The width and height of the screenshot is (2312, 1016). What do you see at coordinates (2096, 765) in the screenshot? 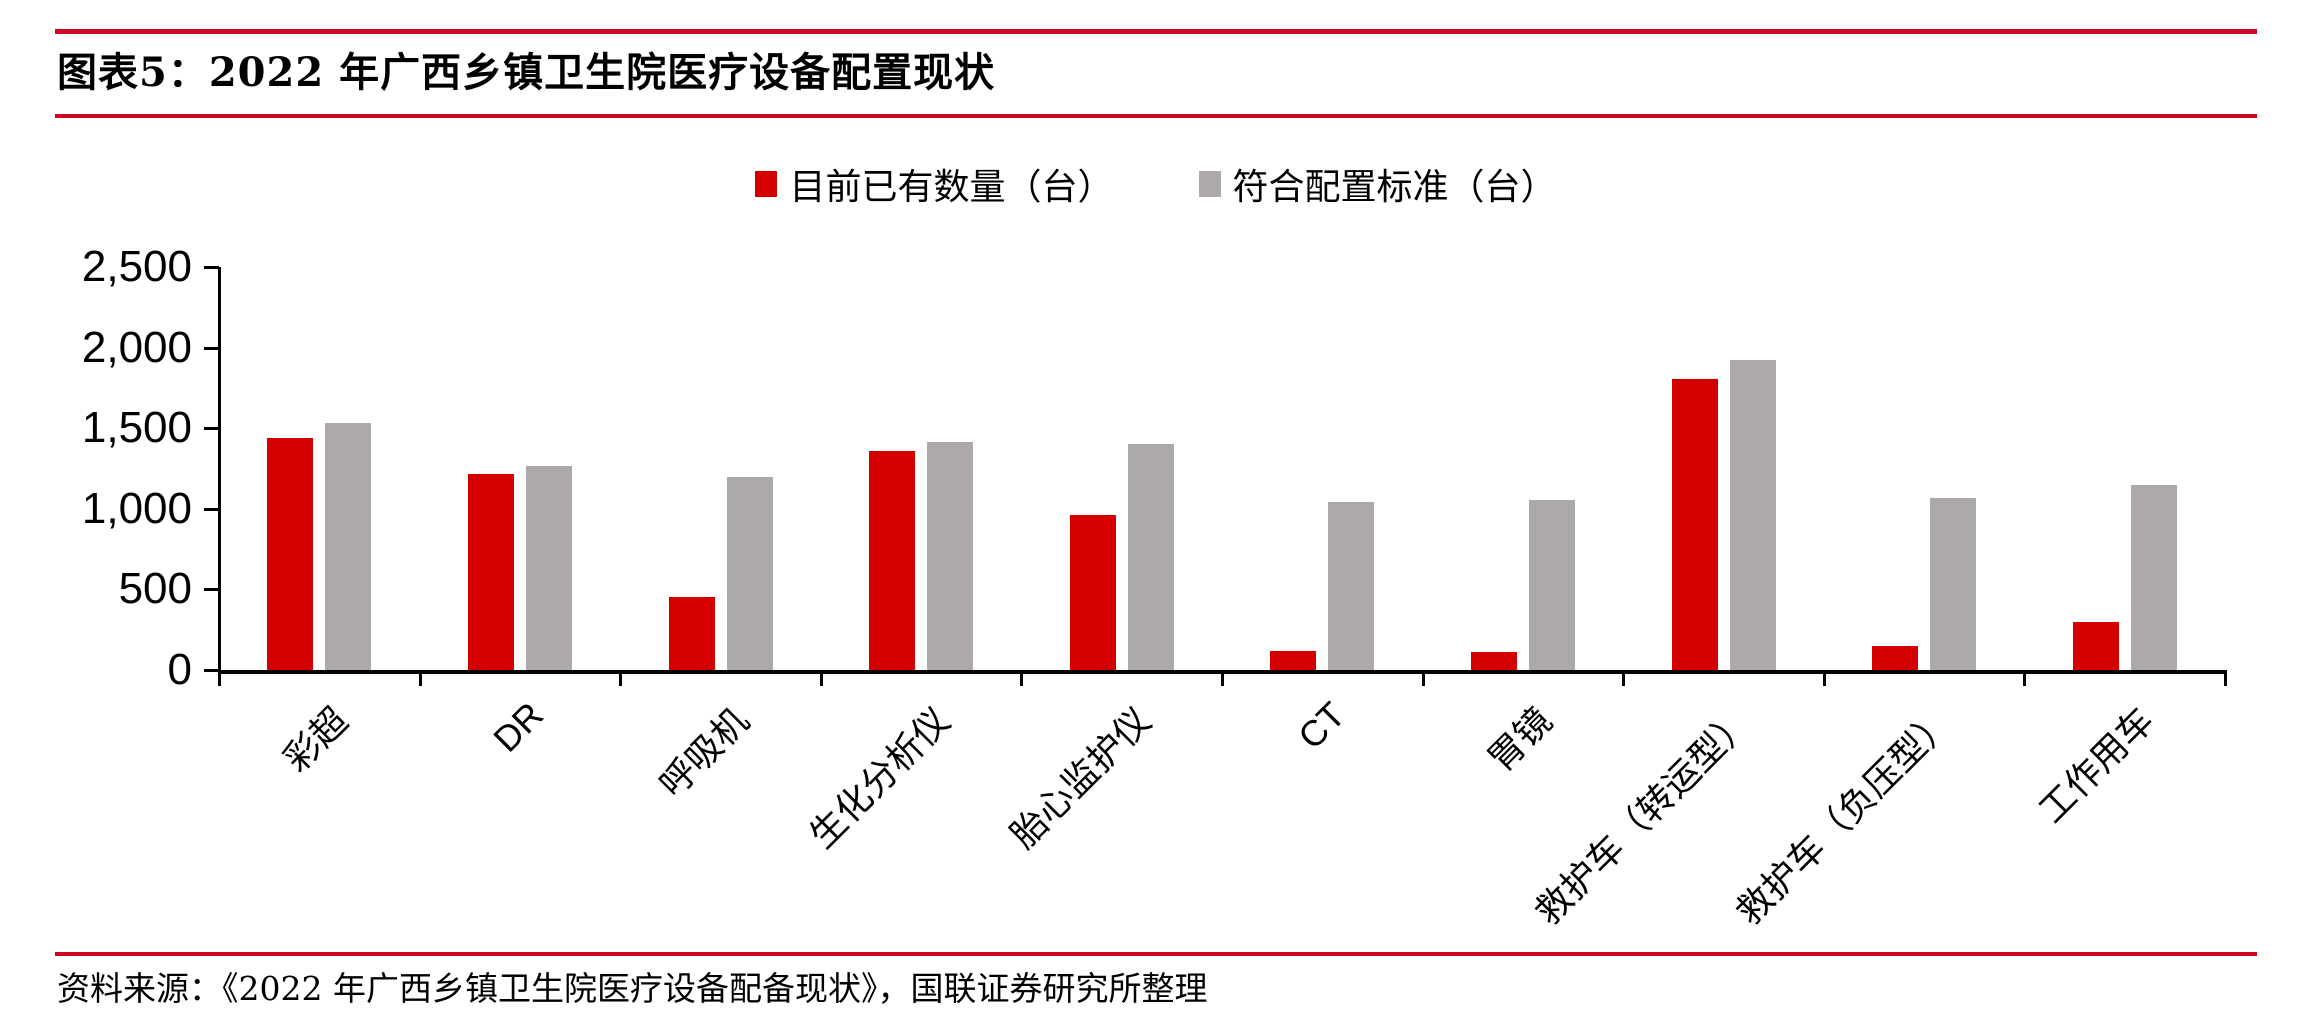
I see `x-category-label-text: 工作用车` at bounding box center [2096, 765].